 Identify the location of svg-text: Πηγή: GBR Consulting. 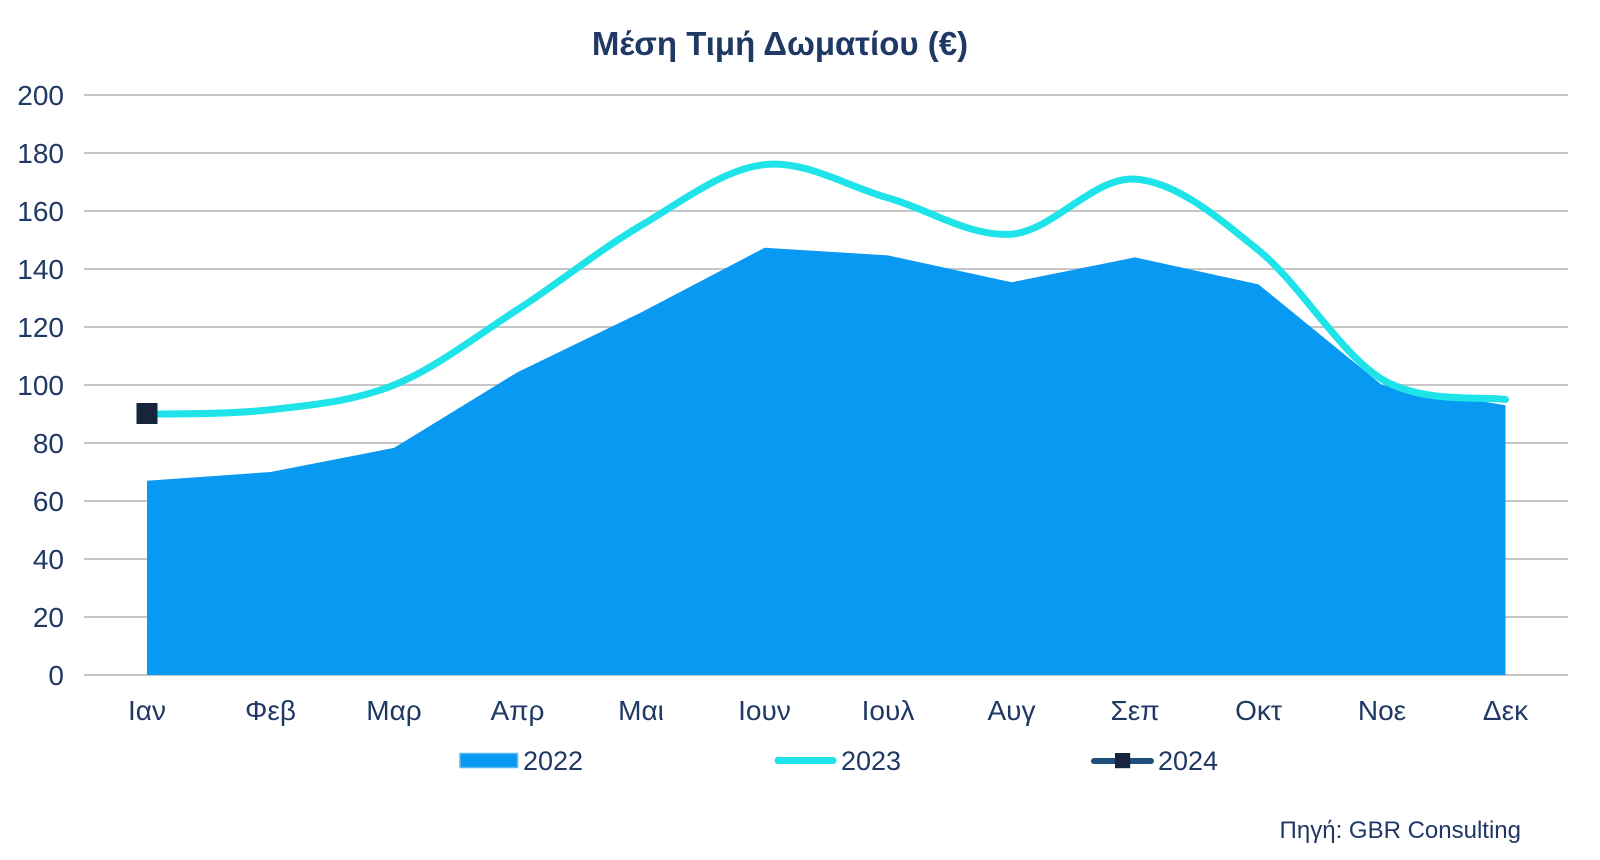
(1400, 830).